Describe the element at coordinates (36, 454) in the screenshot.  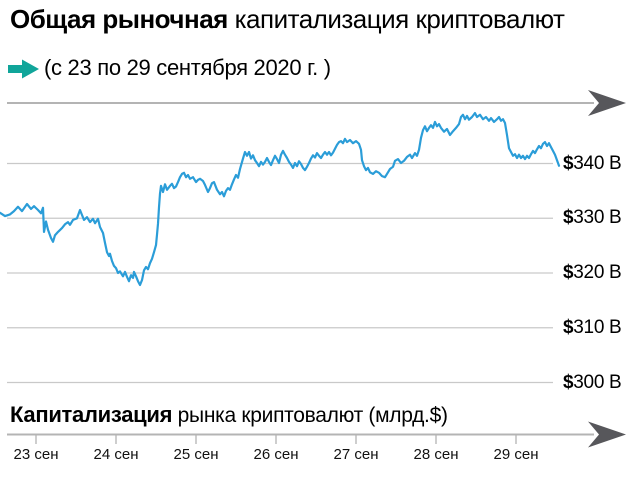
I see `x-axis-label: 23 сен` at that location.